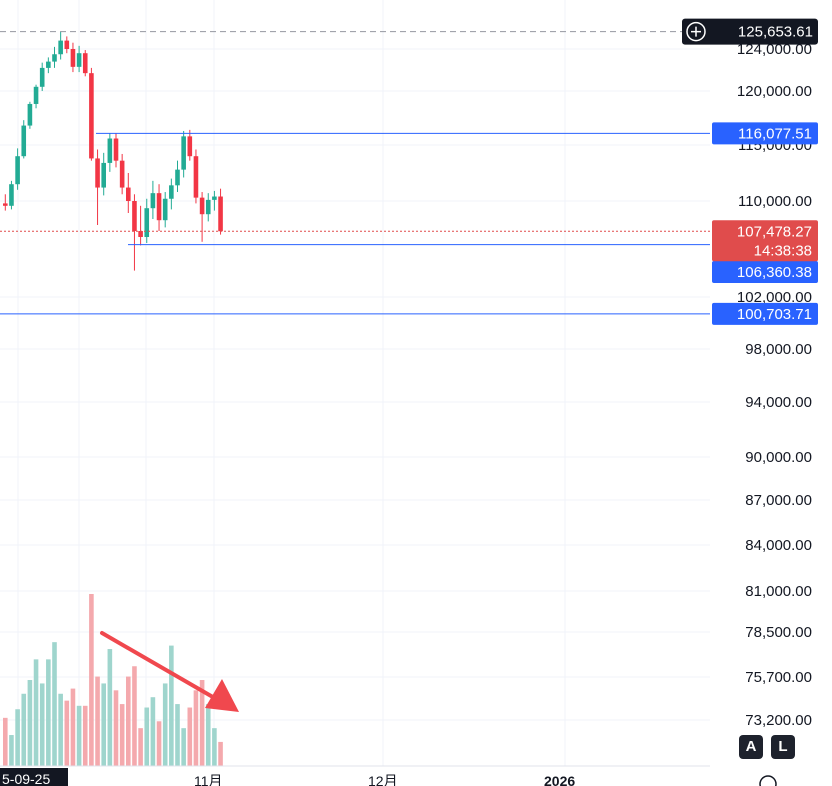 The height and width of the screenshot is (786, 832). Describe the element at coordinates (778, 632) in the screenshot. I see `price-tick-label: 78,500.00` at that location.